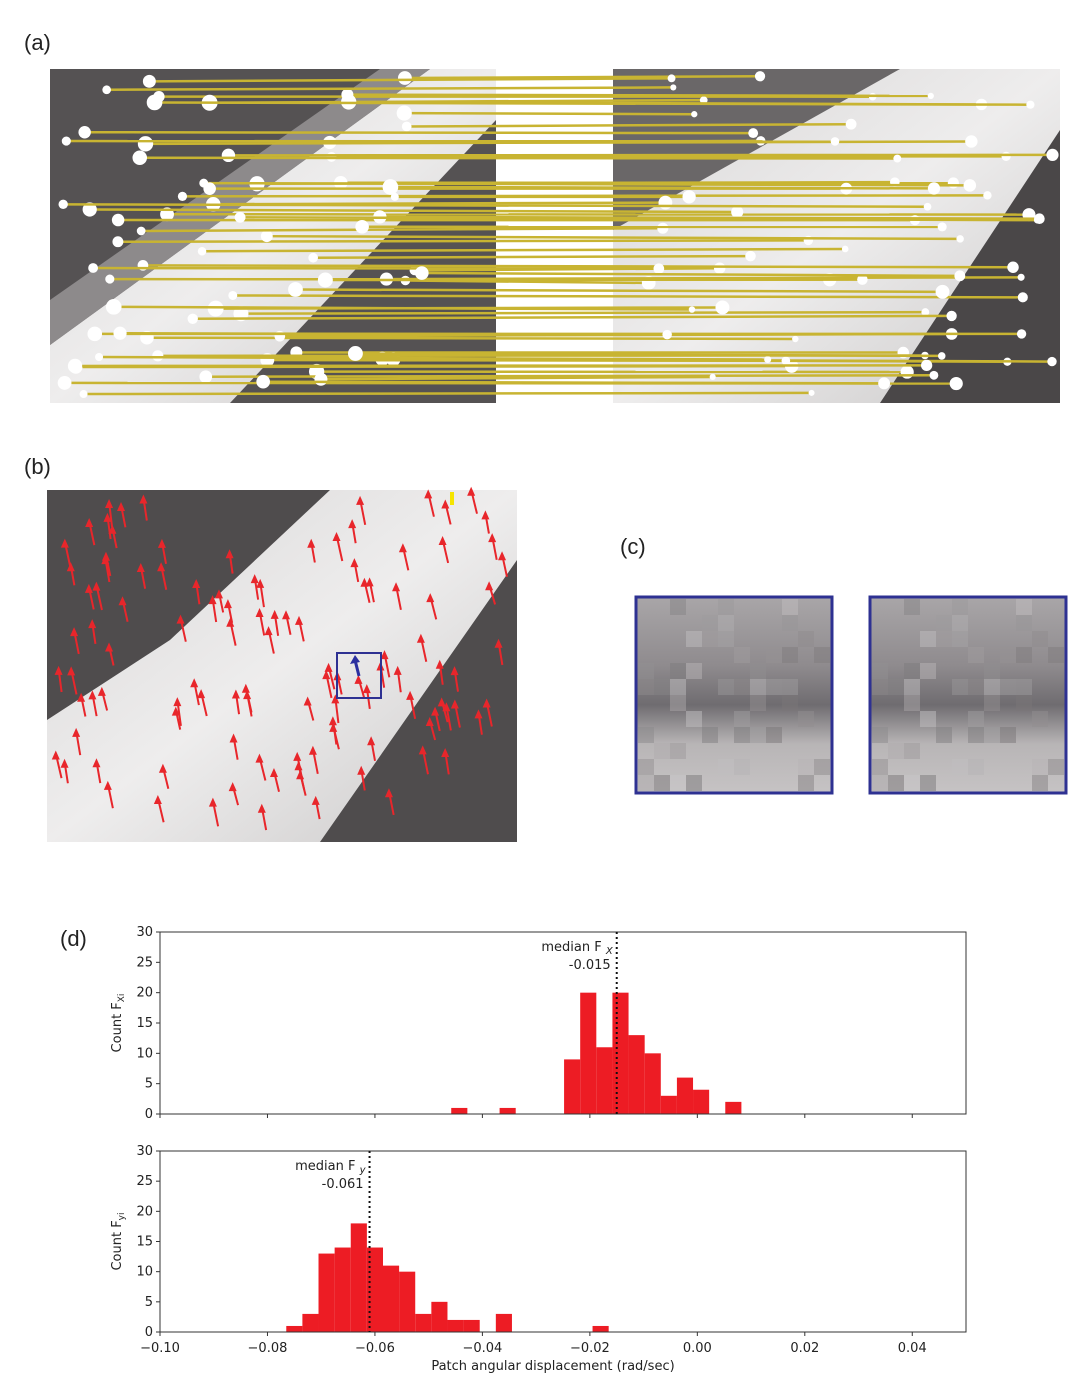  Describe the element at coordinates (144, 962) in the screenshot. I see `y-tick-label: 25` at that location.